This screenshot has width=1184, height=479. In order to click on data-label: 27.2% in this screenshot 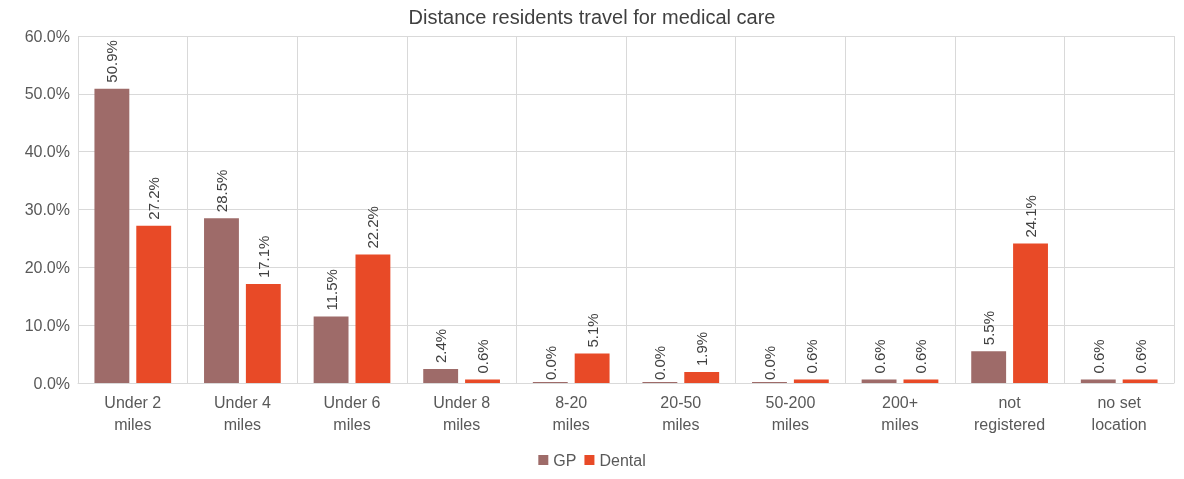, I will do `click(154, 198)`.